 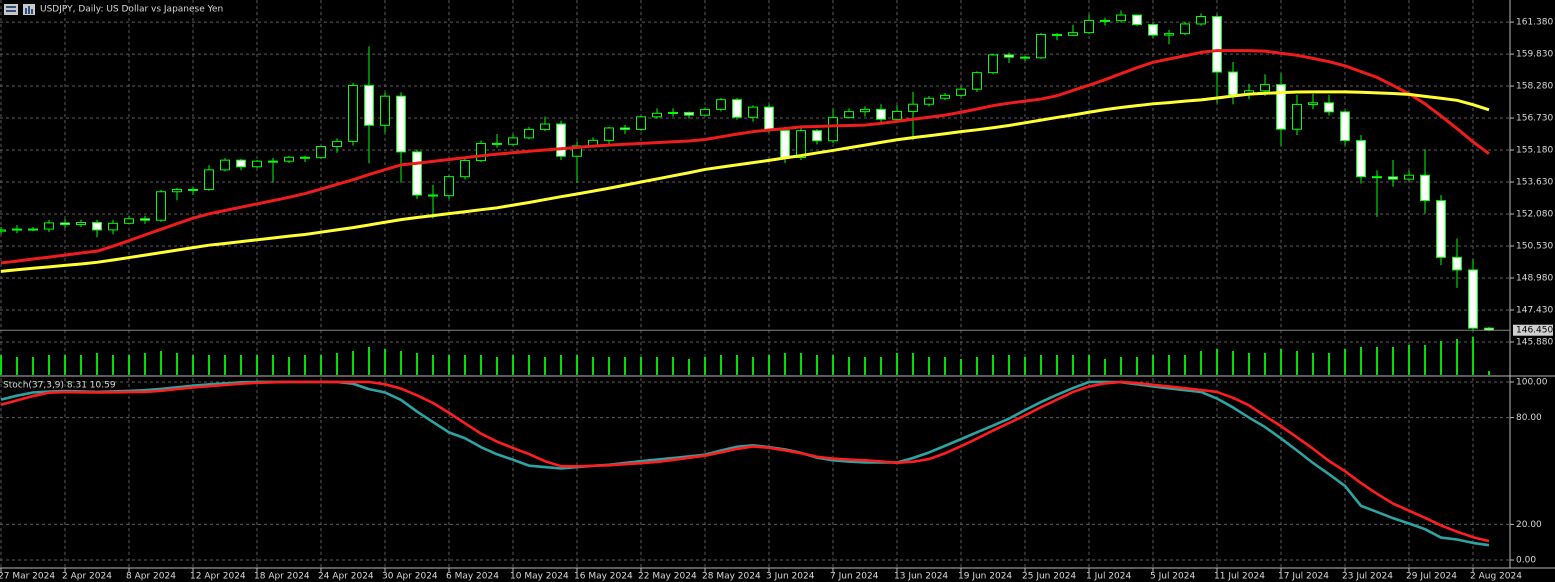 What do you see at coordinates (1534, 119) in the screenshot?
I see `y-tick-label: 156.730` at bounding box center [1534, 119].